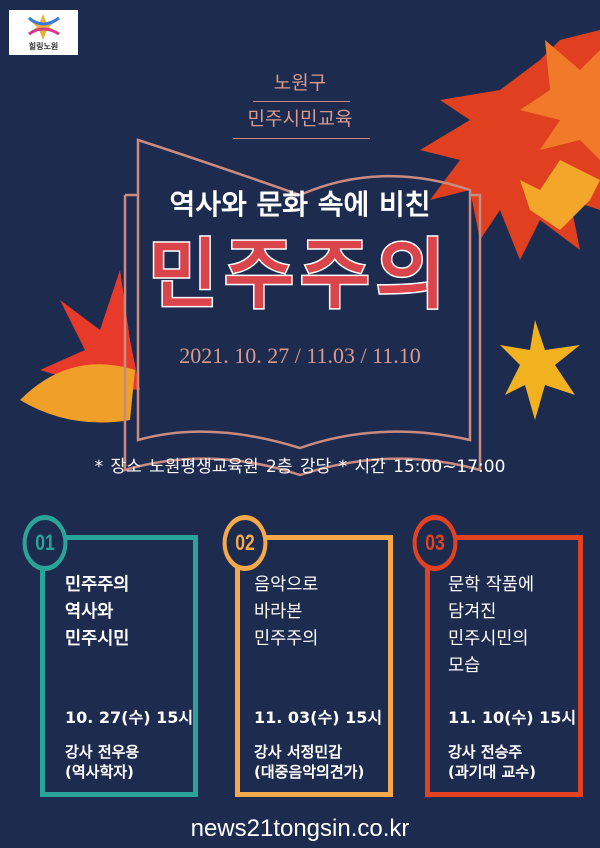  What do you see at coordinates (300, 355) in the screenshot?
I see `event-dates: 2021. 10. 27 / 11.03 / 11.10` at bounding box center [300, 355].